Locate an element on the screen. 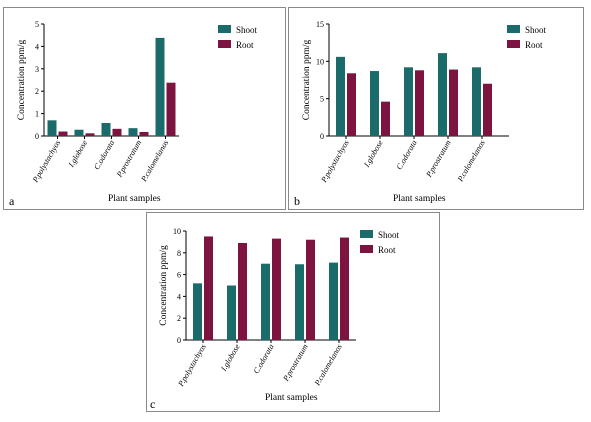 This screenshot has height=422, width=591. category-label-b-4: P.calomelanos is located at coordinates (470, 161).